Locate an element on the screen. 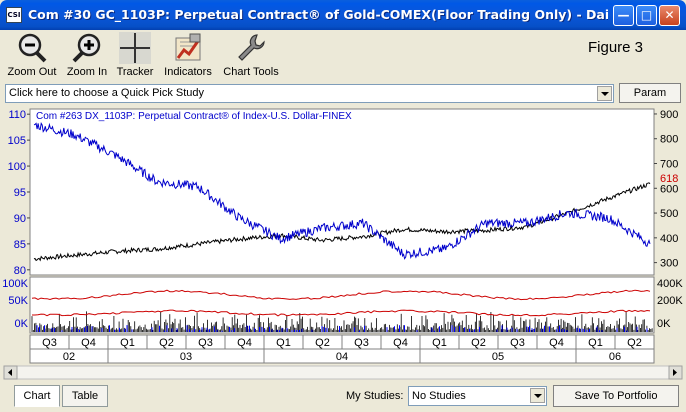 The image size is (686, 412). indicators-icon is located at coordinates (188, 48).